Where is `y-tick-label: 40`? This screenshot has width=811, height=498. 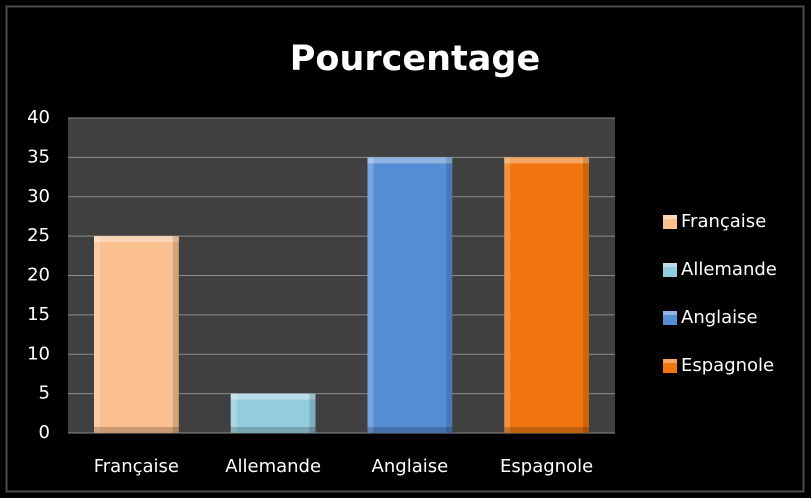 y-tick-label: 40 is located at coordinates (38, 117).